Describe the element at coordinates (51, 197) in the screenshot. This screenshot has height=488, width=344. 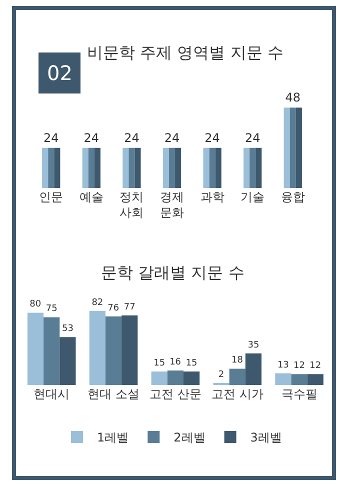
I see `x-tick-label: 인문` at that location.